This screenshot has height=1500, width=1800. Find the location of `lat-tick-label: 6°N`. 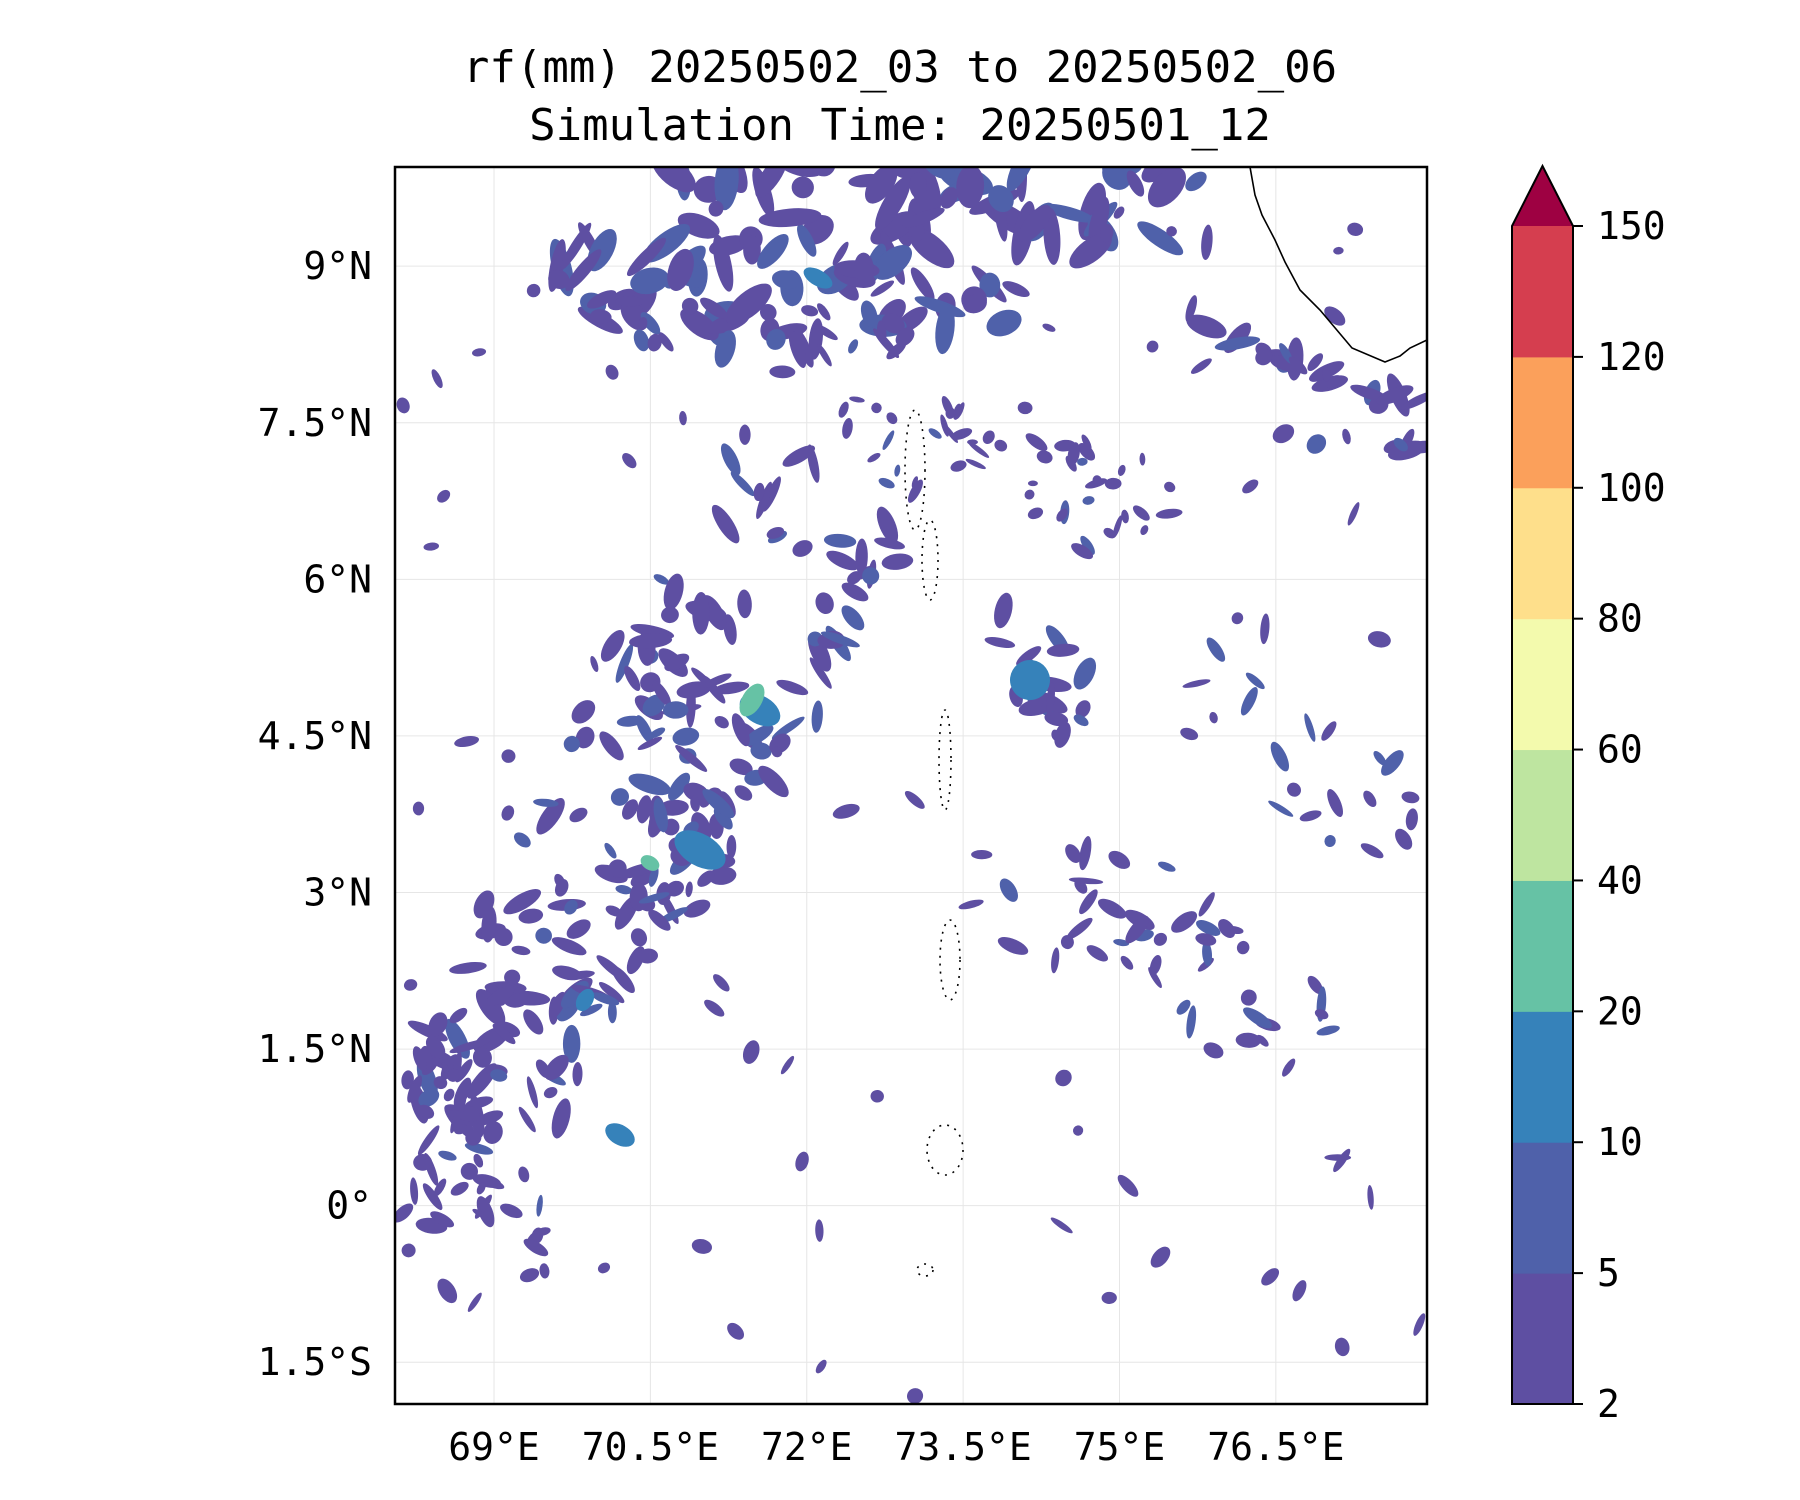

lat-tick-label: 6°N is located at coordinates (337, 579).